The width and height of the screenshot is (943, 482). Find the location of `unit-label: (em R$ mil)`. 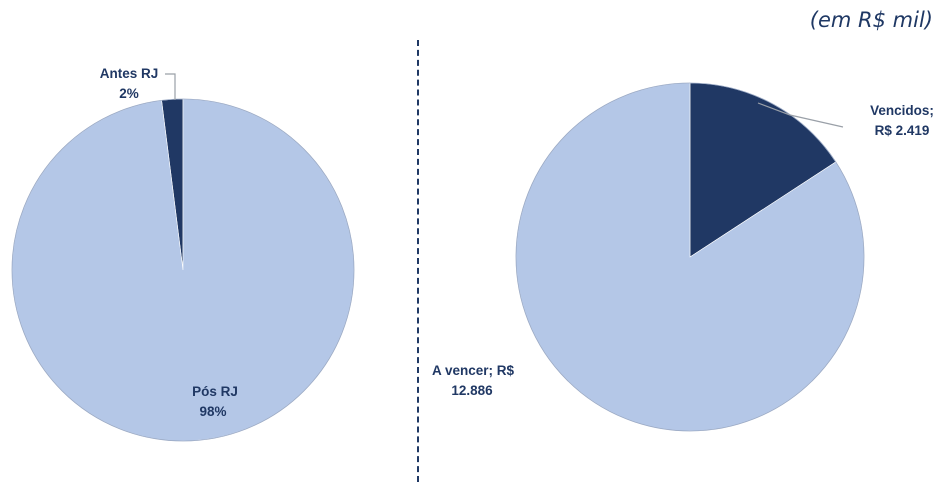

unit-label: (em R$ mil) is located at coordinates (871, 20).